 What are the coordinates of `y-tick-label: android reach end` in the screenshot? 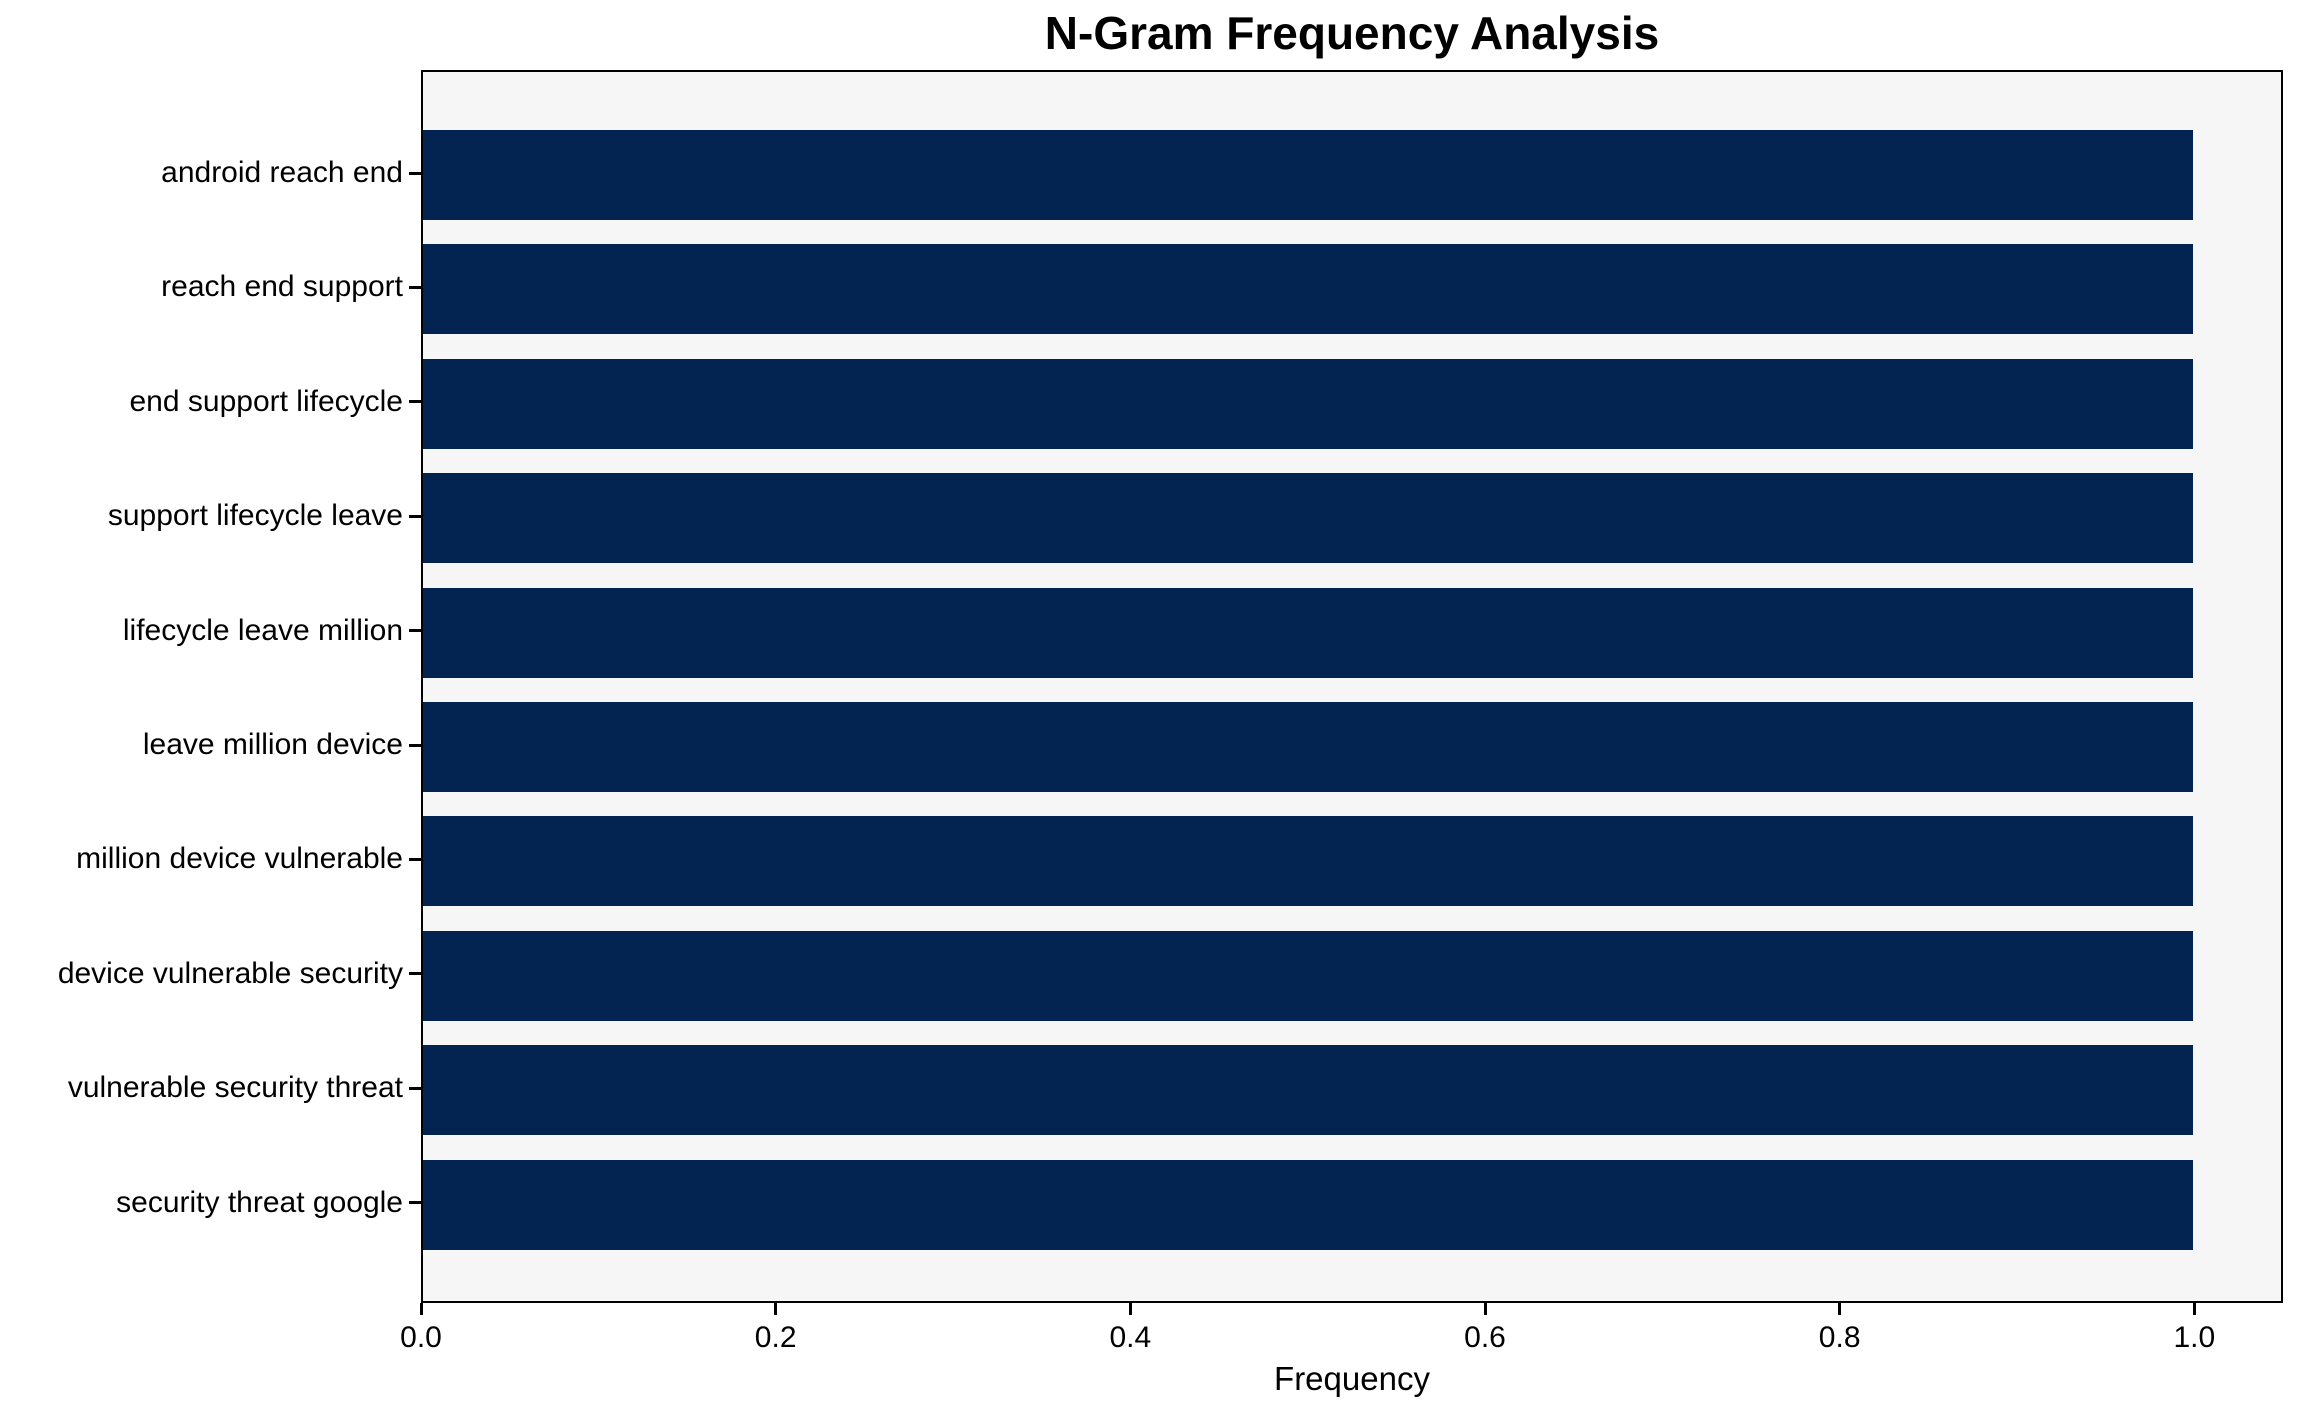 It's located at (282, 172).